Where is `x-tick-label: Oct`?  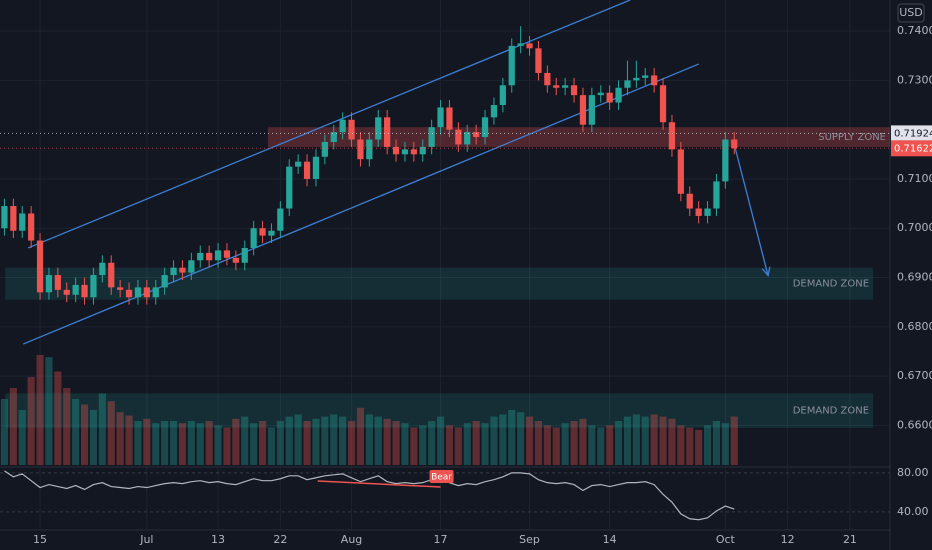
x-tick-label: Oct is located at coordinates (726, 539).